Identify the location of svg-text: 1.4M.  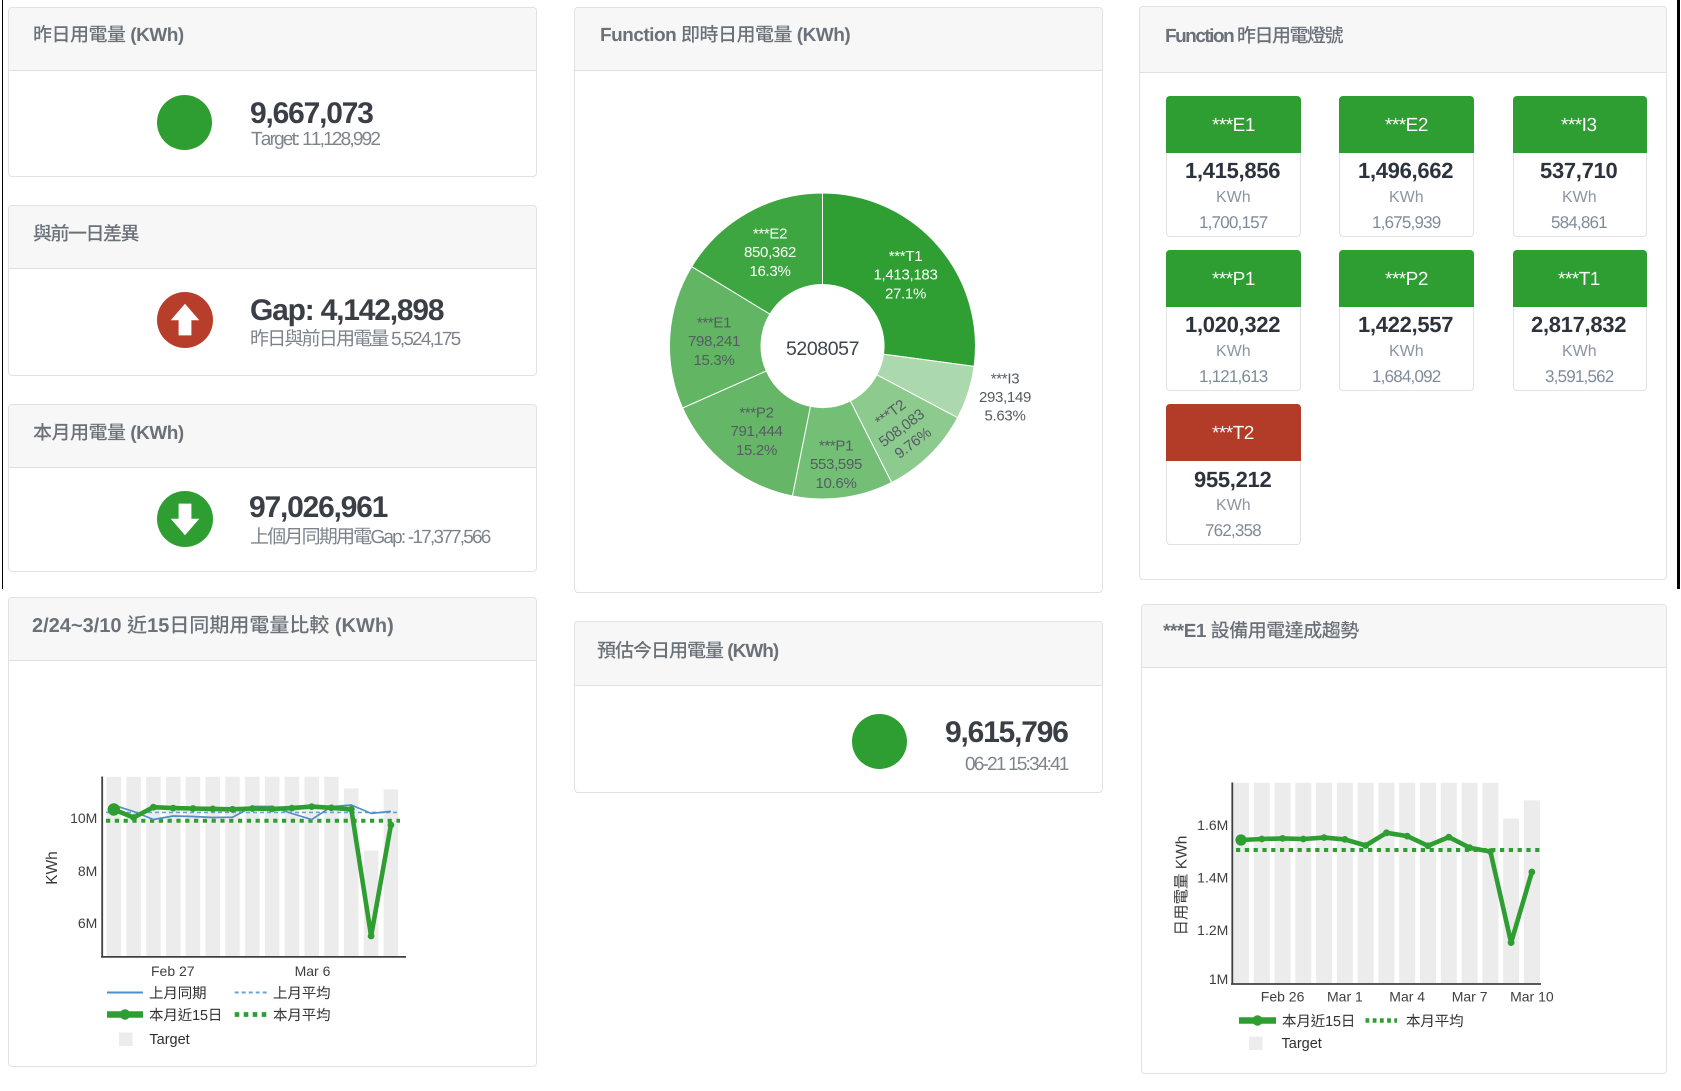
(1212, 877).